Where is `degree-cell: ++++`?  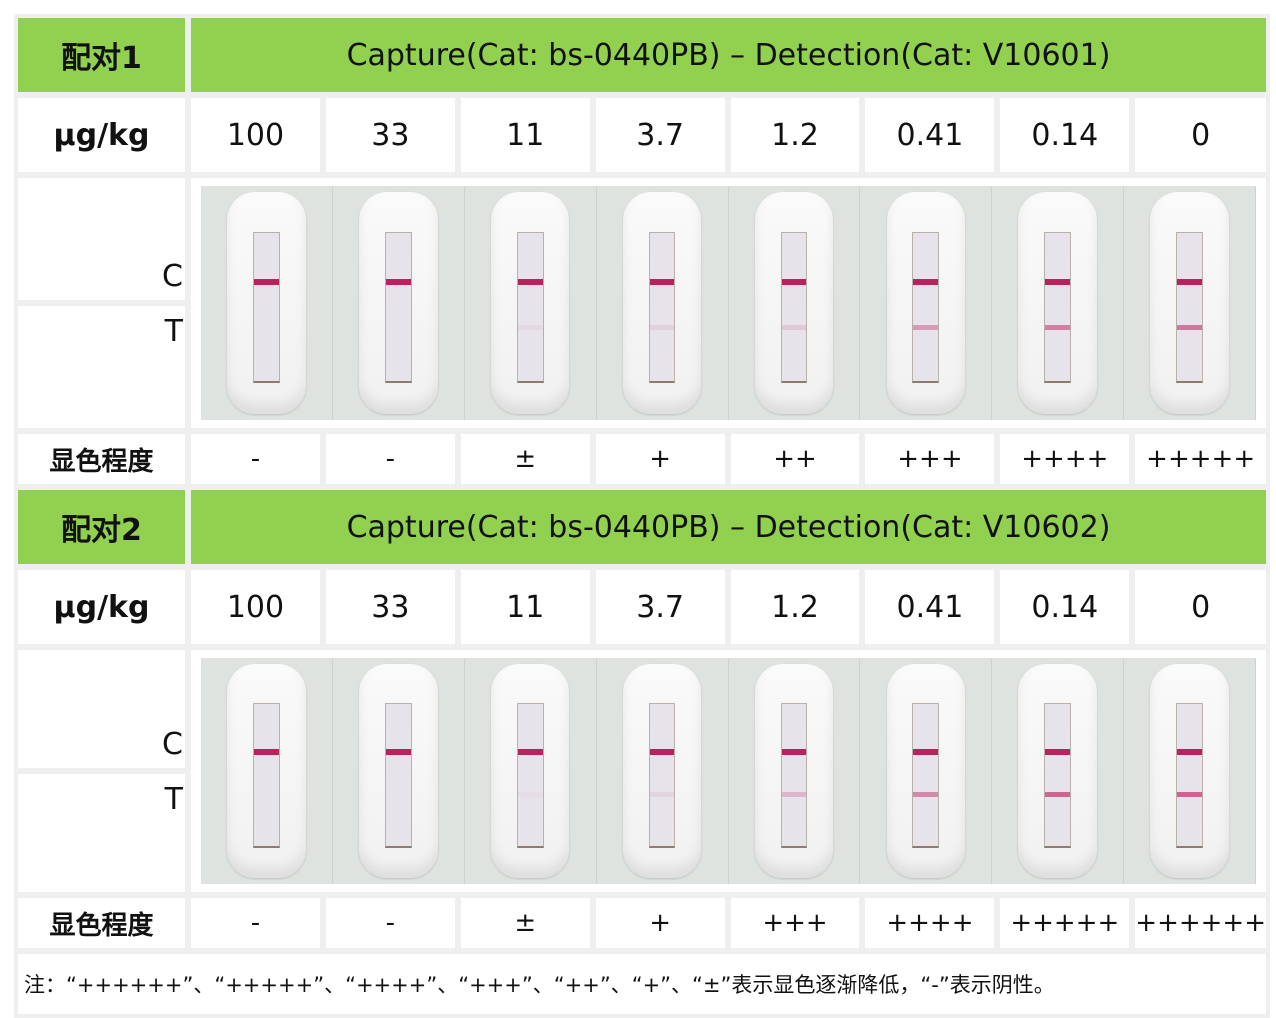 degree-cell: ++++ is located at coordinates (1065, 459).